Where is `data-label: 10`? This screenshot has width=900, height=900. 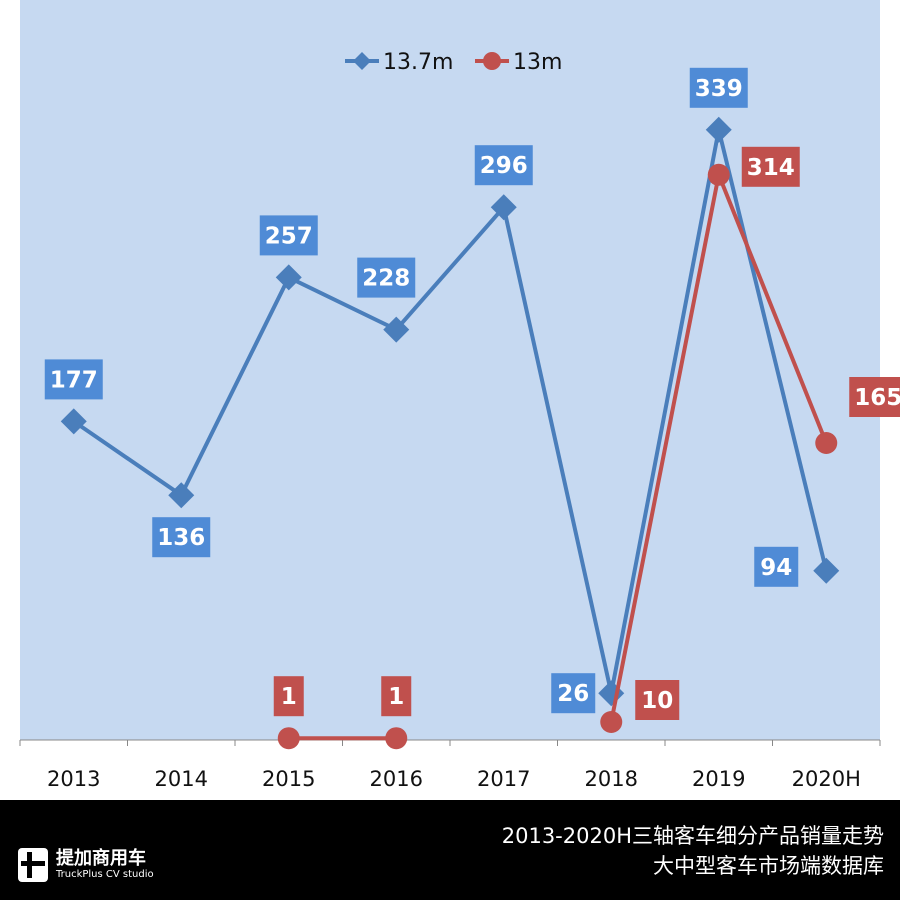 data-label: 10 is located at coordinates (657, 701).